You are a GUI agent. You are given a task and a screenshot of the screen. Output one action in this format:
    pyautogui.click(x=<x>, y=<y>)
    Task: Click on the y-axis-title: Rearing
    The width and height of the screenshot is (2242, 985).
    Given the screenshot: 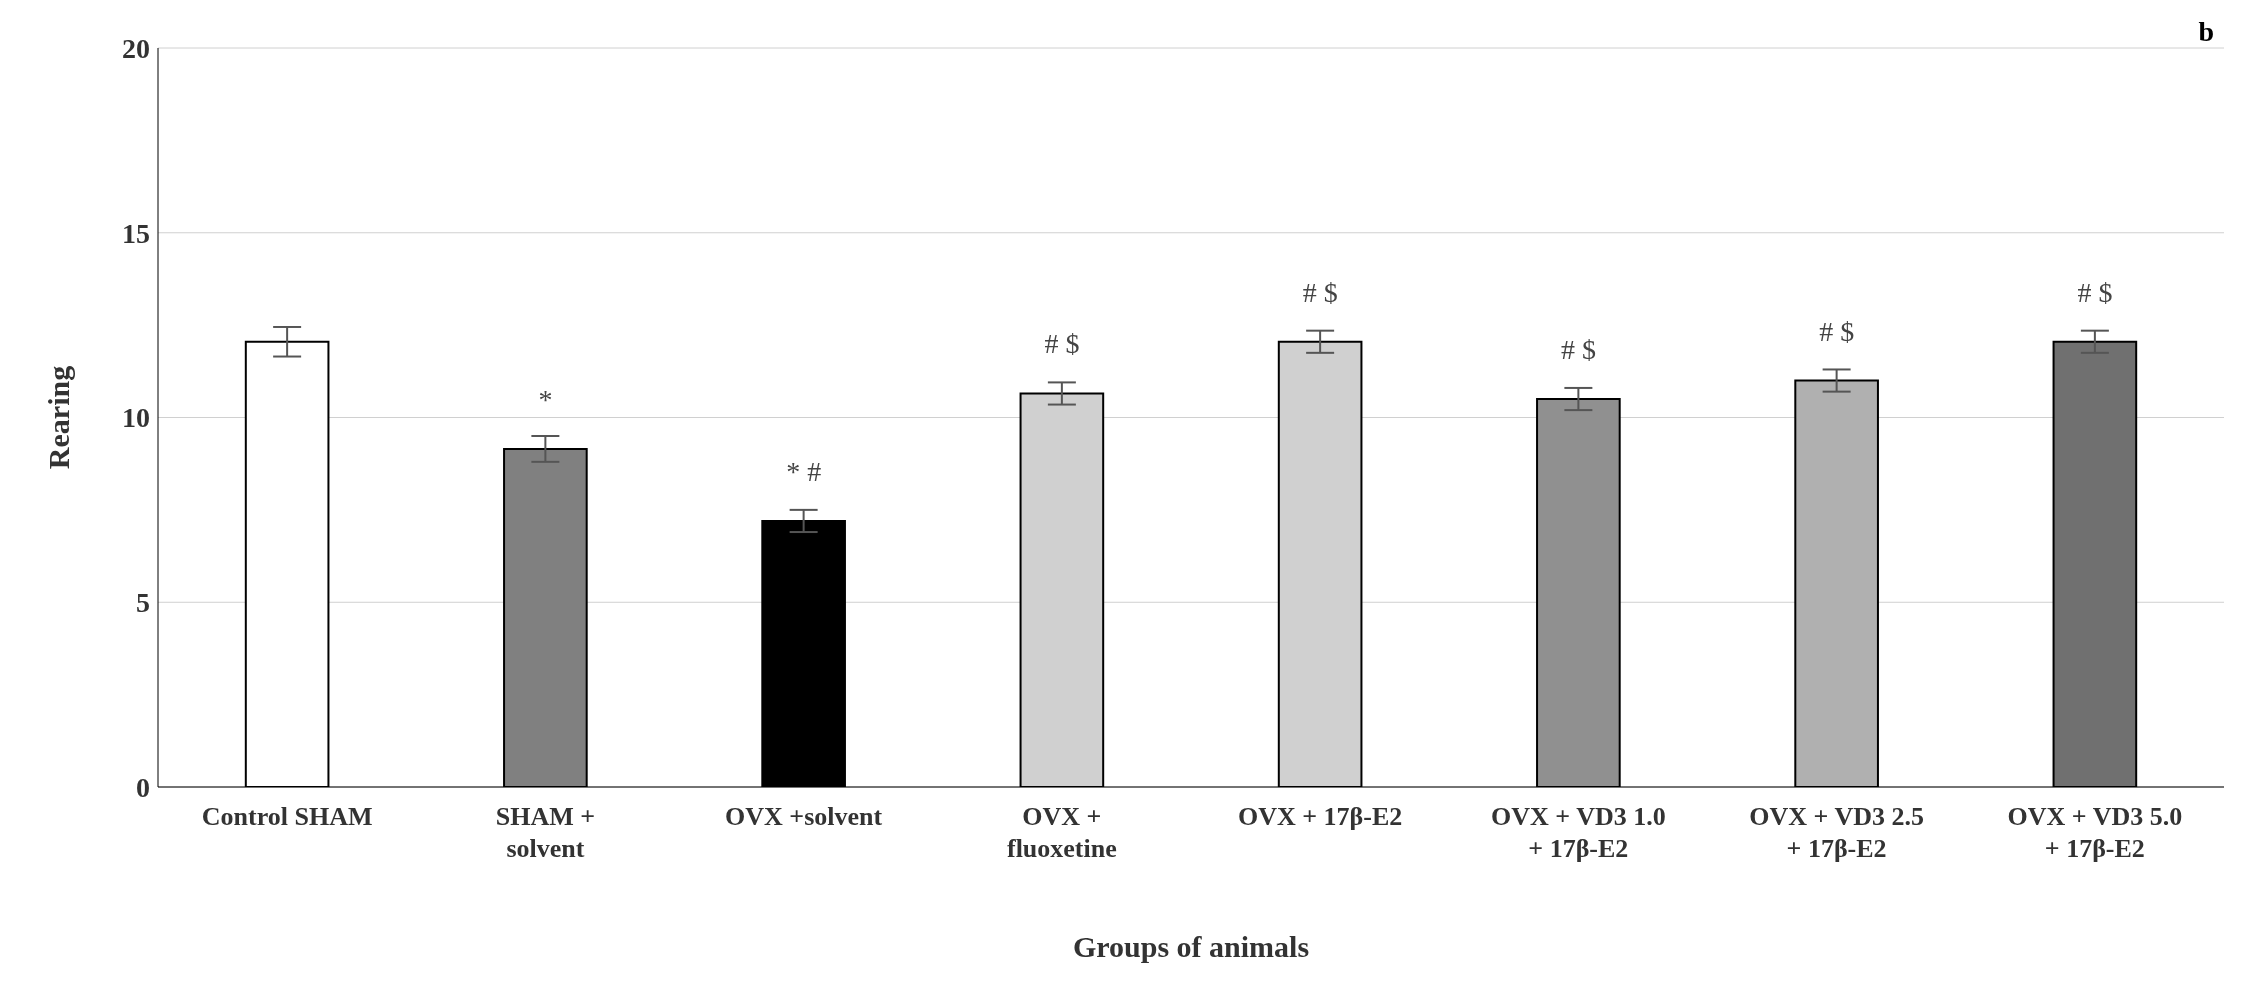 What is the action you would take?
    pyautogui.click(x=58, y=417)
    